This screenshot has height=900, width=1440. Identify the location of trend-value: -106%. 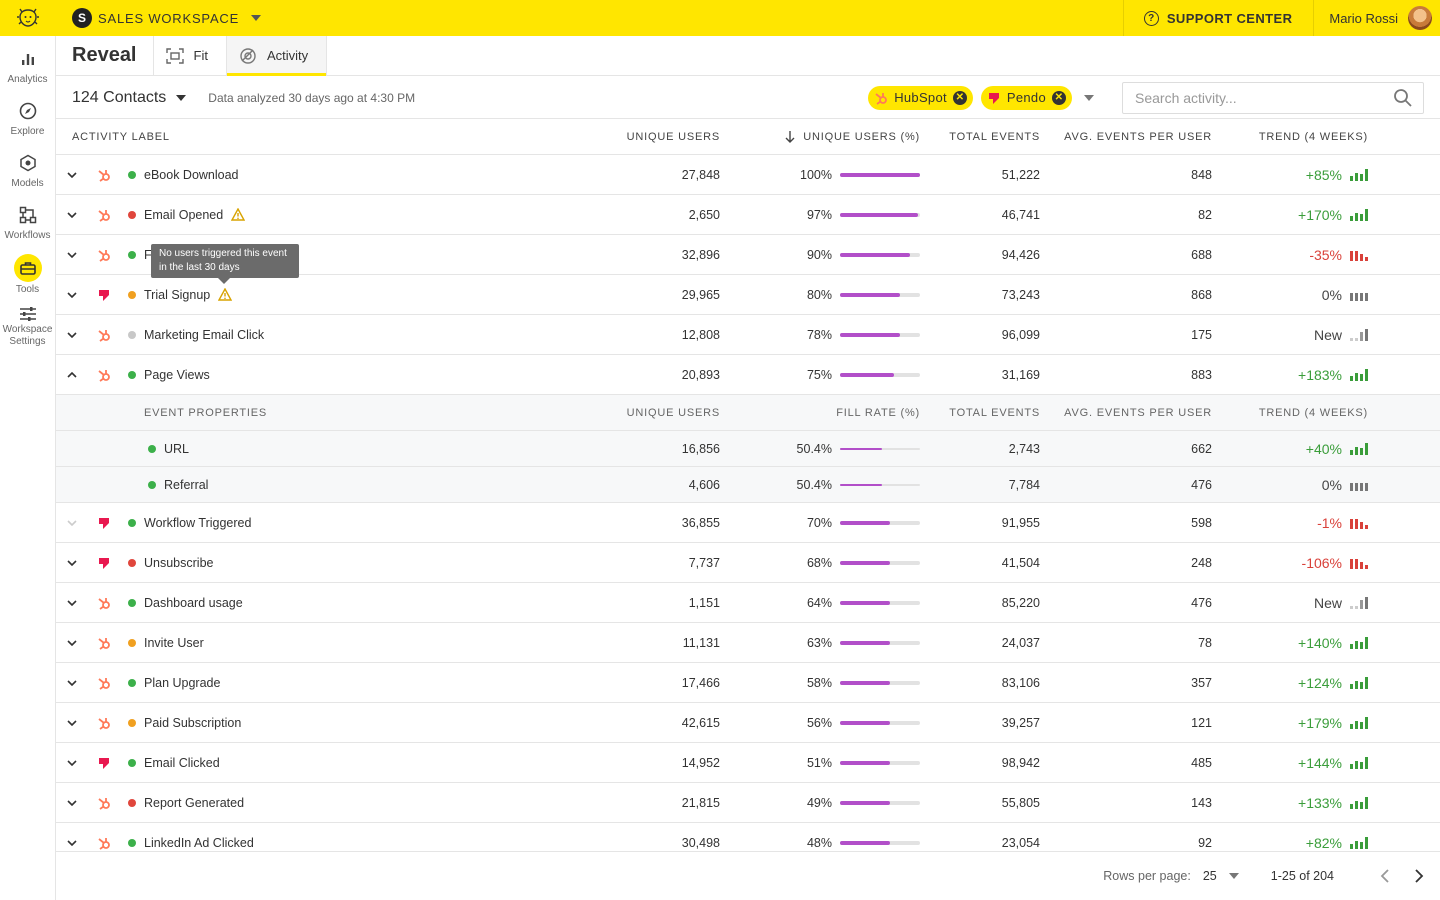
(1321, 562).